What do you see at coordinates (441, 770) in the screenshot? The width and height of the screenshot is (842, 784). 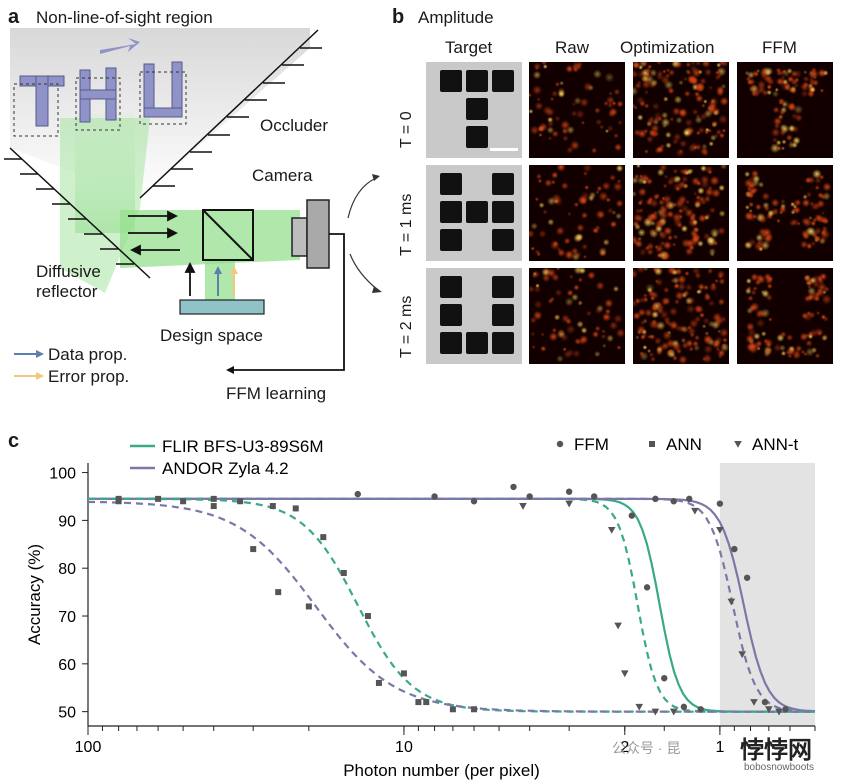 I see `x-axis-label: Photon number (per pixel)` at bounding box center [441, 770].